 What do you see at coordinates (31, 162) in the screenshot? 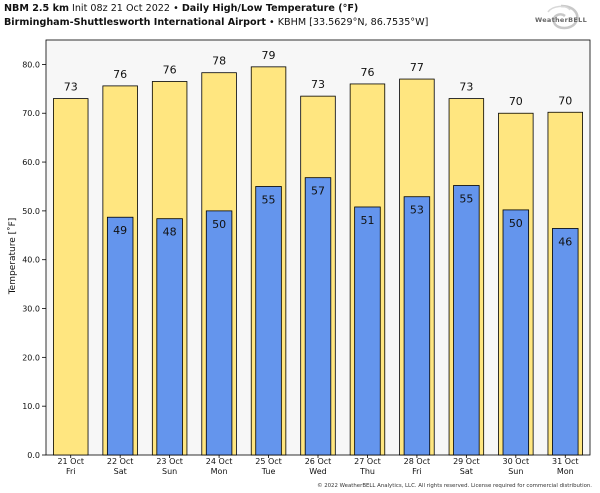
I see `y-tick-label: 60.0` at bounding box center [31, 162].